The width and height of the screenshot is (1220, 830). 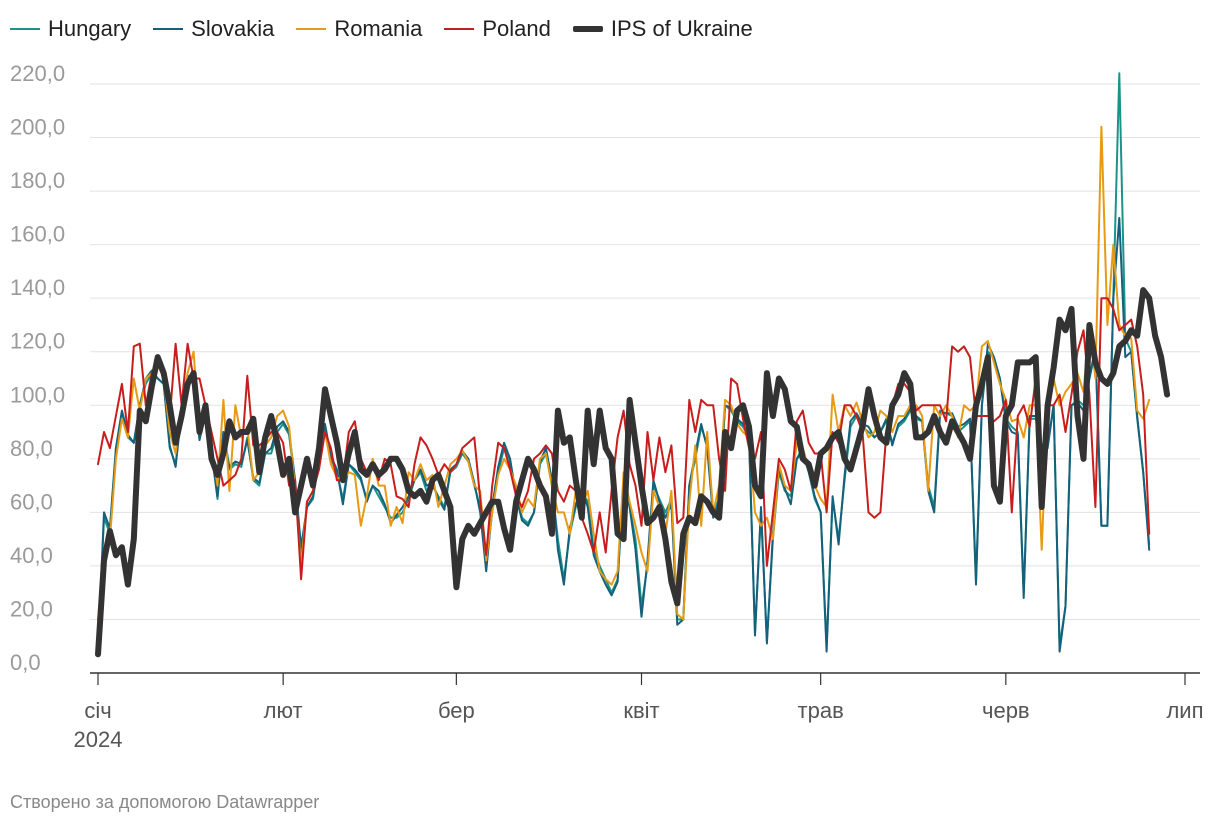 I want to click on y-tick-label: 140,0, so click(x=37, y=287).